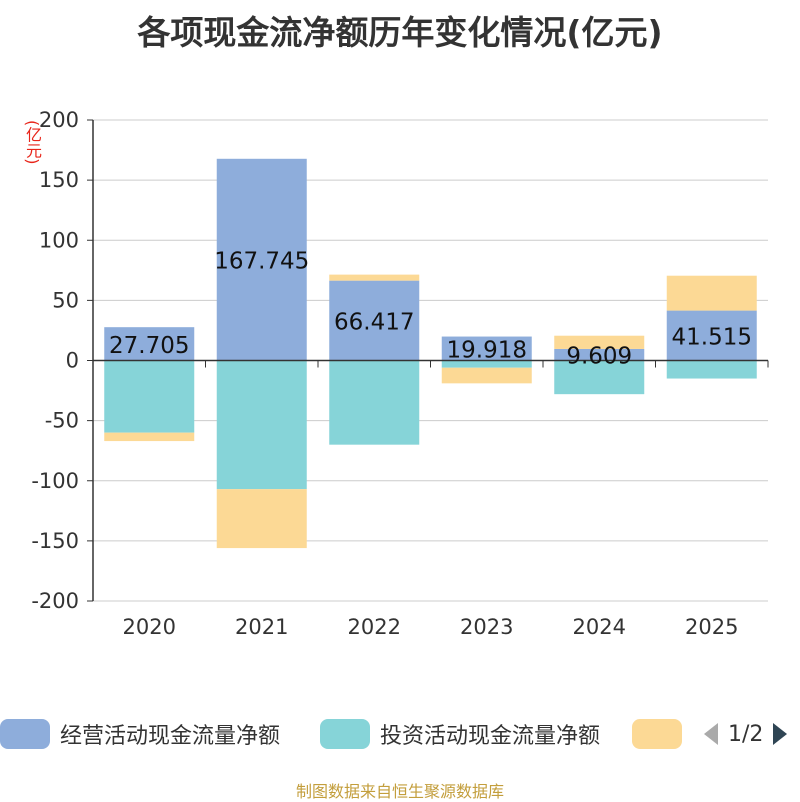  What do you see at coordinates (430, 309) in the screenshot?
I see `data-labels: 27.705 167.745 66.417 19.918 9.609 41.515` at bounding box center [430, 309].